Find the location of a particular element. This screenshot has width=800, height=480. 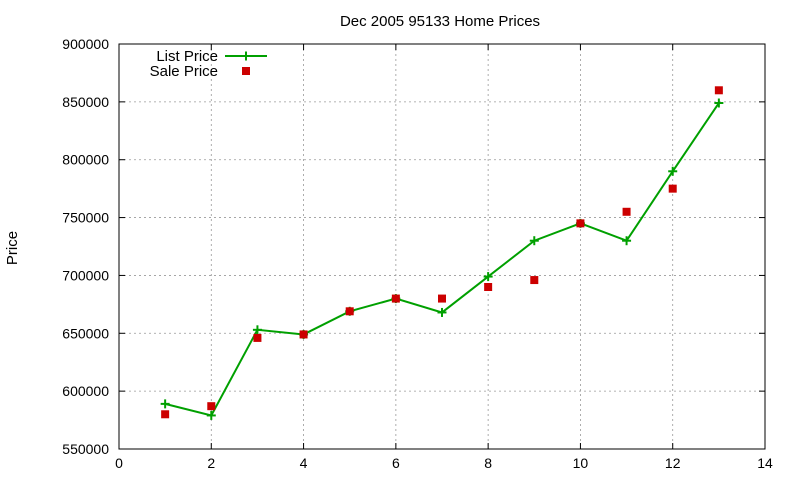

y-tick-label: 750000 is located at coordinates (85, 218).